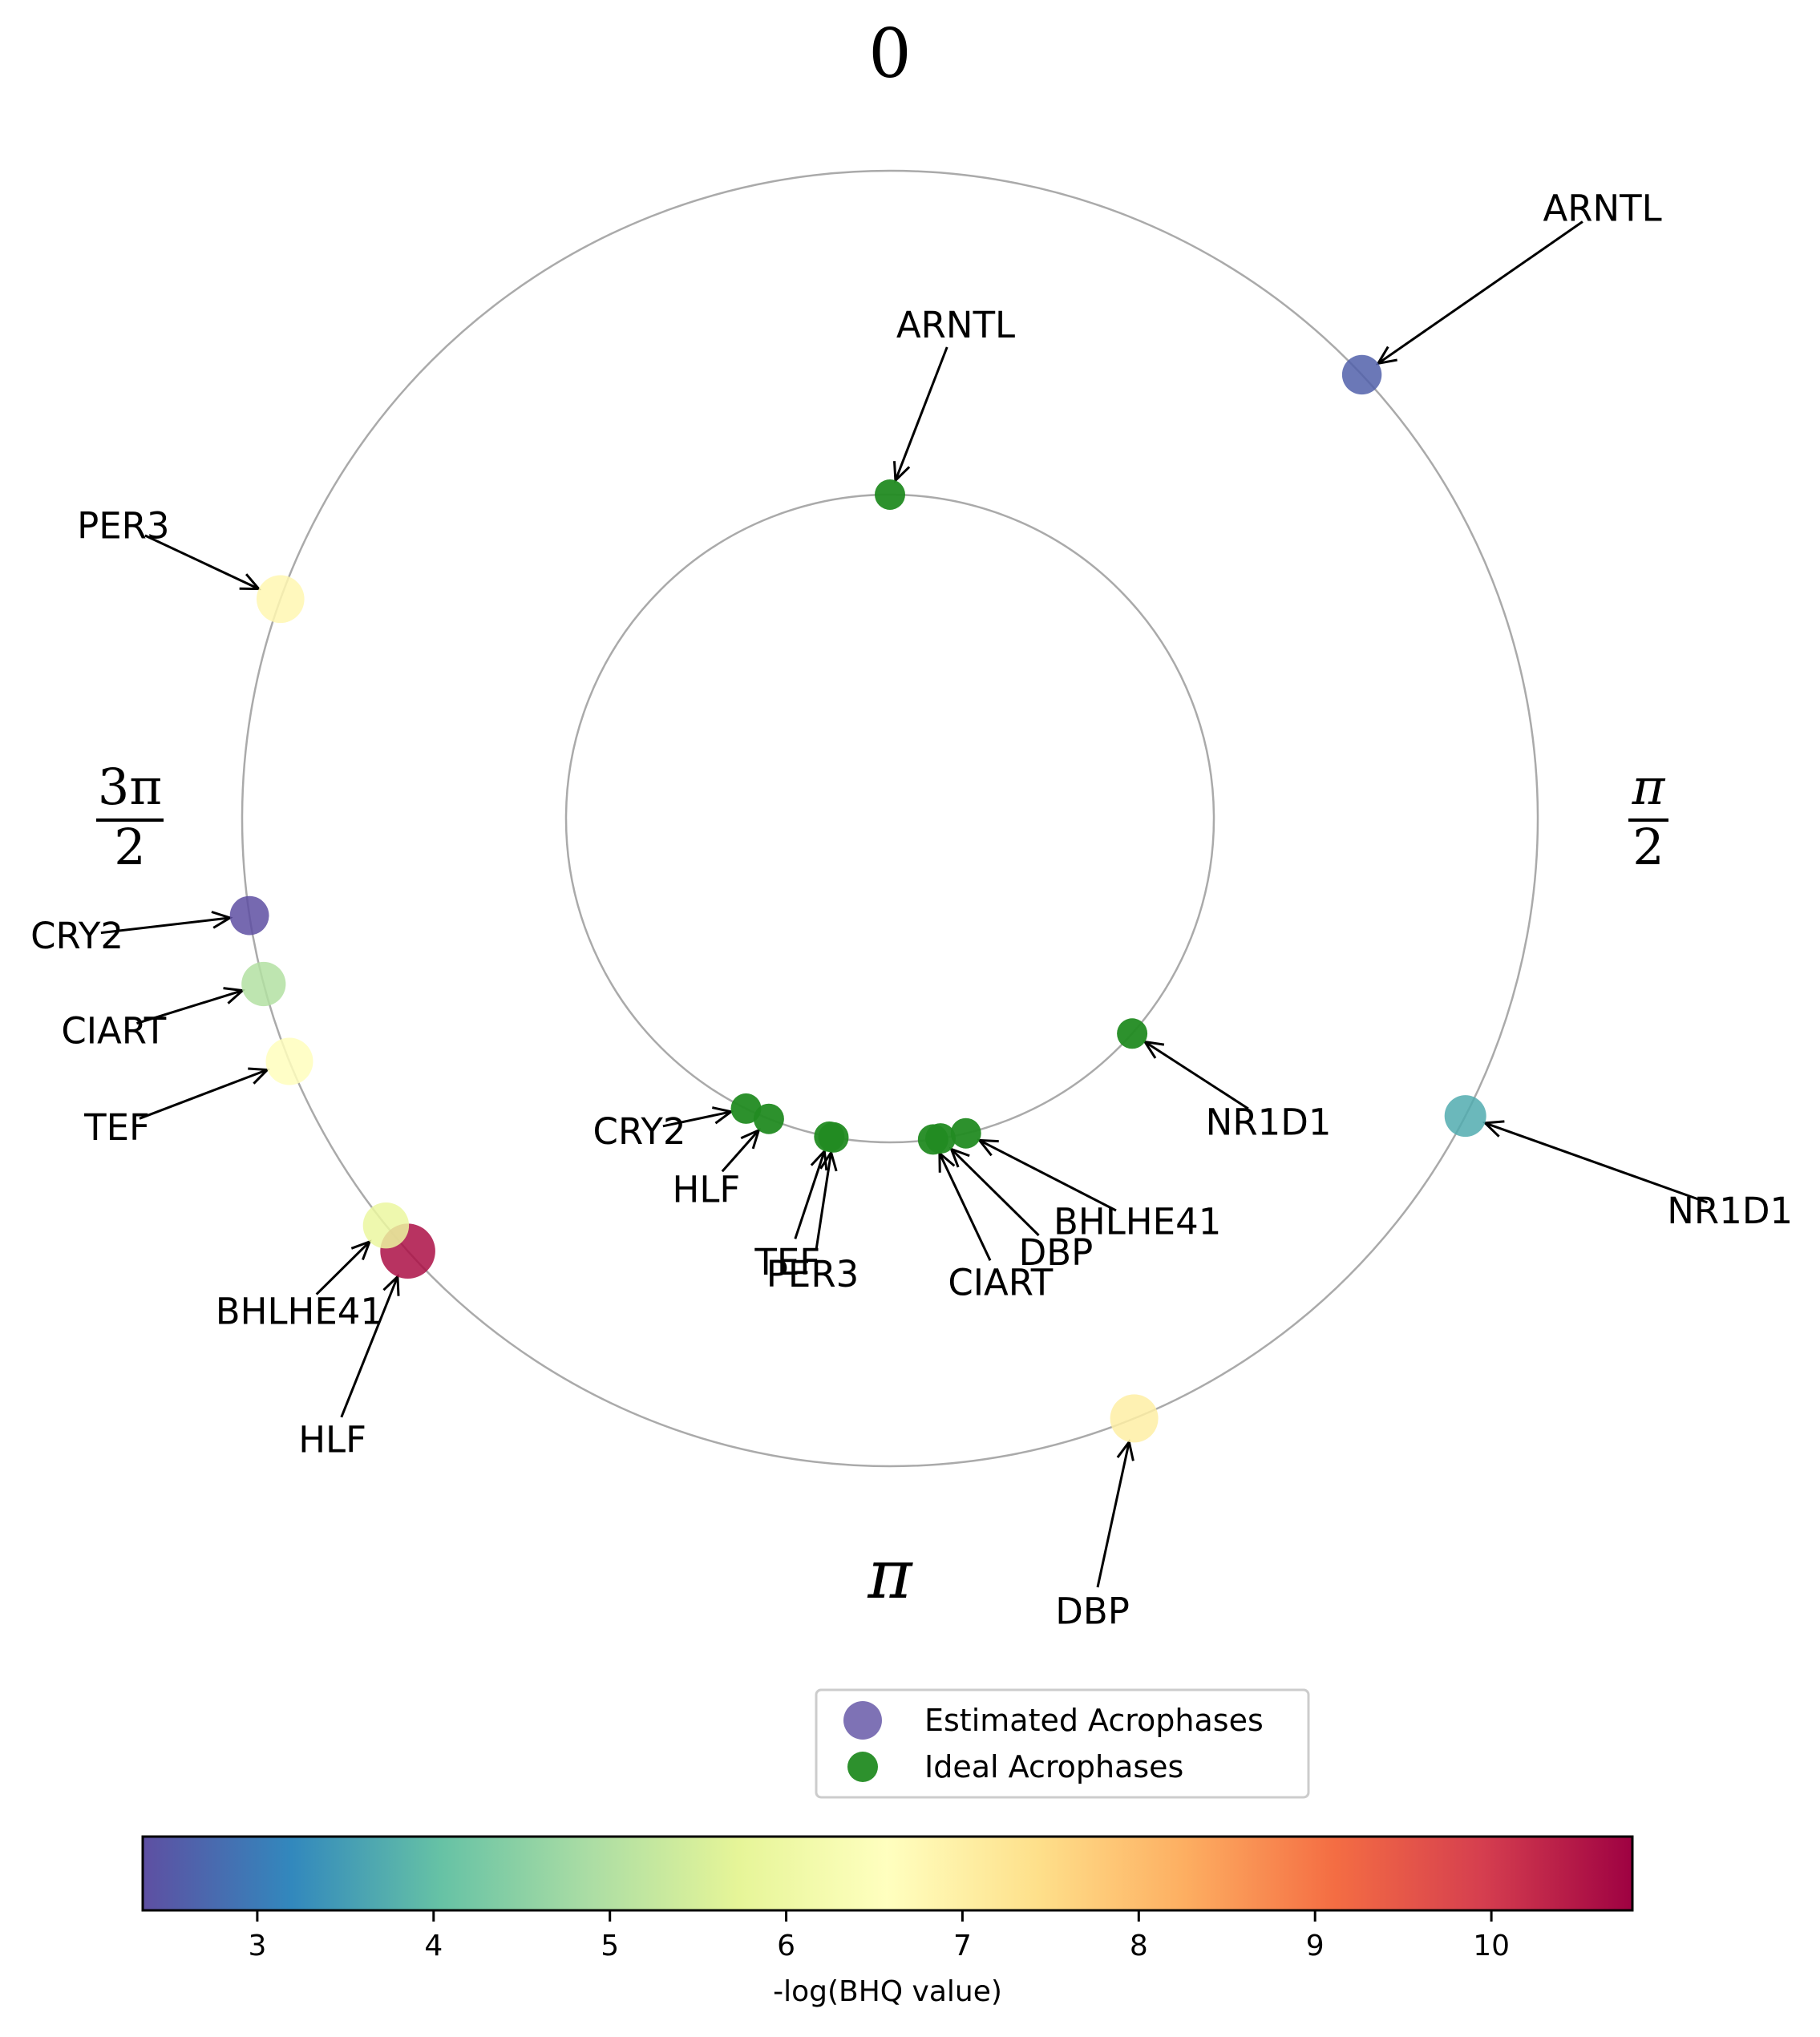 Image resolution: width=1820 pixels, height=2037 pixels. I want to click on angle-label-three-half-pi: 3π 2, so click(130, 817).